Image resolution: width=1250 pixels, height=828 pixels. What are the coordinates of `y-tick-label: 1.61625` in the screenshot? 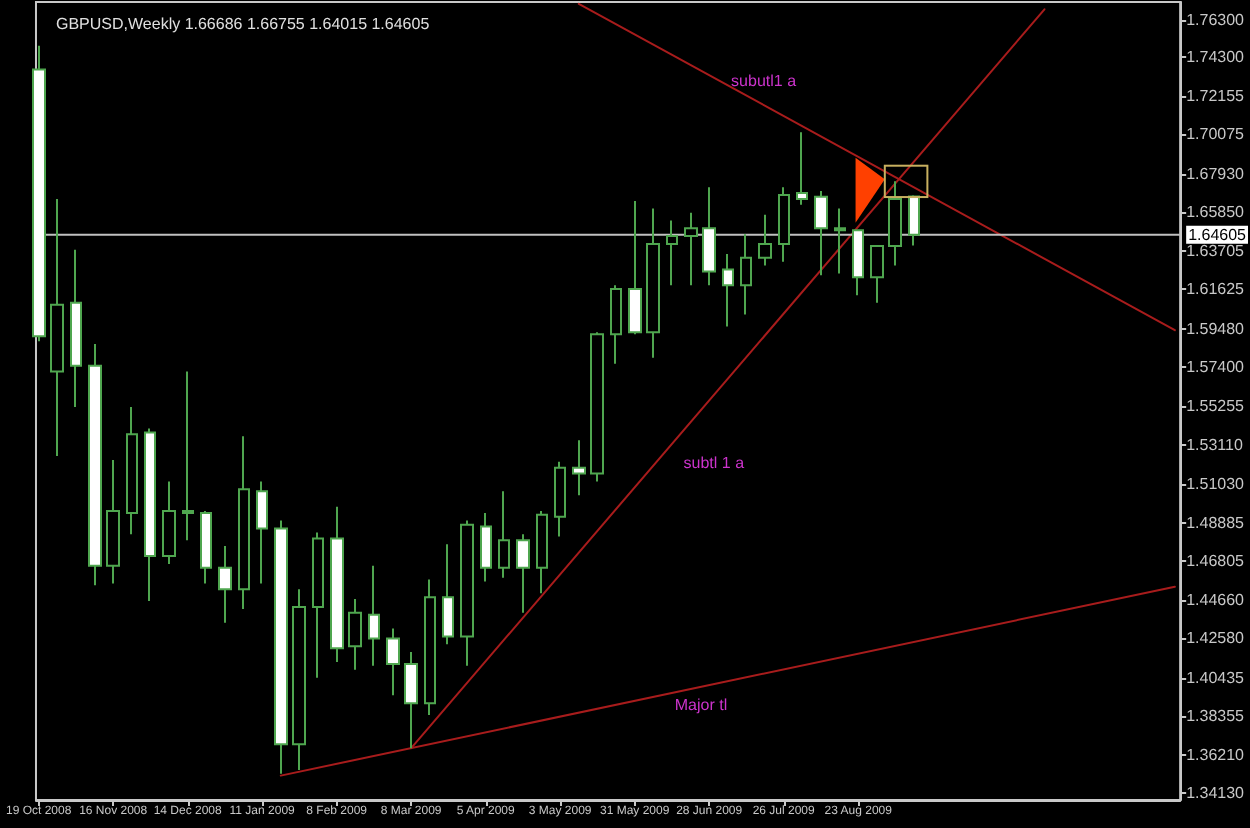 It's located at (1216, 289).